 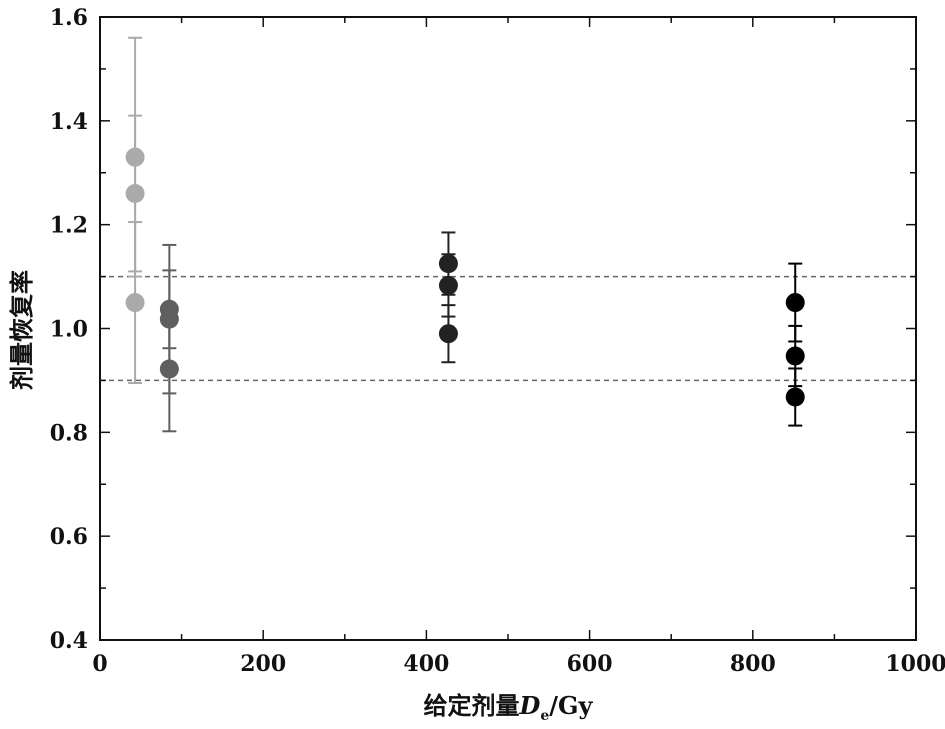 I want to click on x-axis-title-subscript: e, so click(x=544, y=716).